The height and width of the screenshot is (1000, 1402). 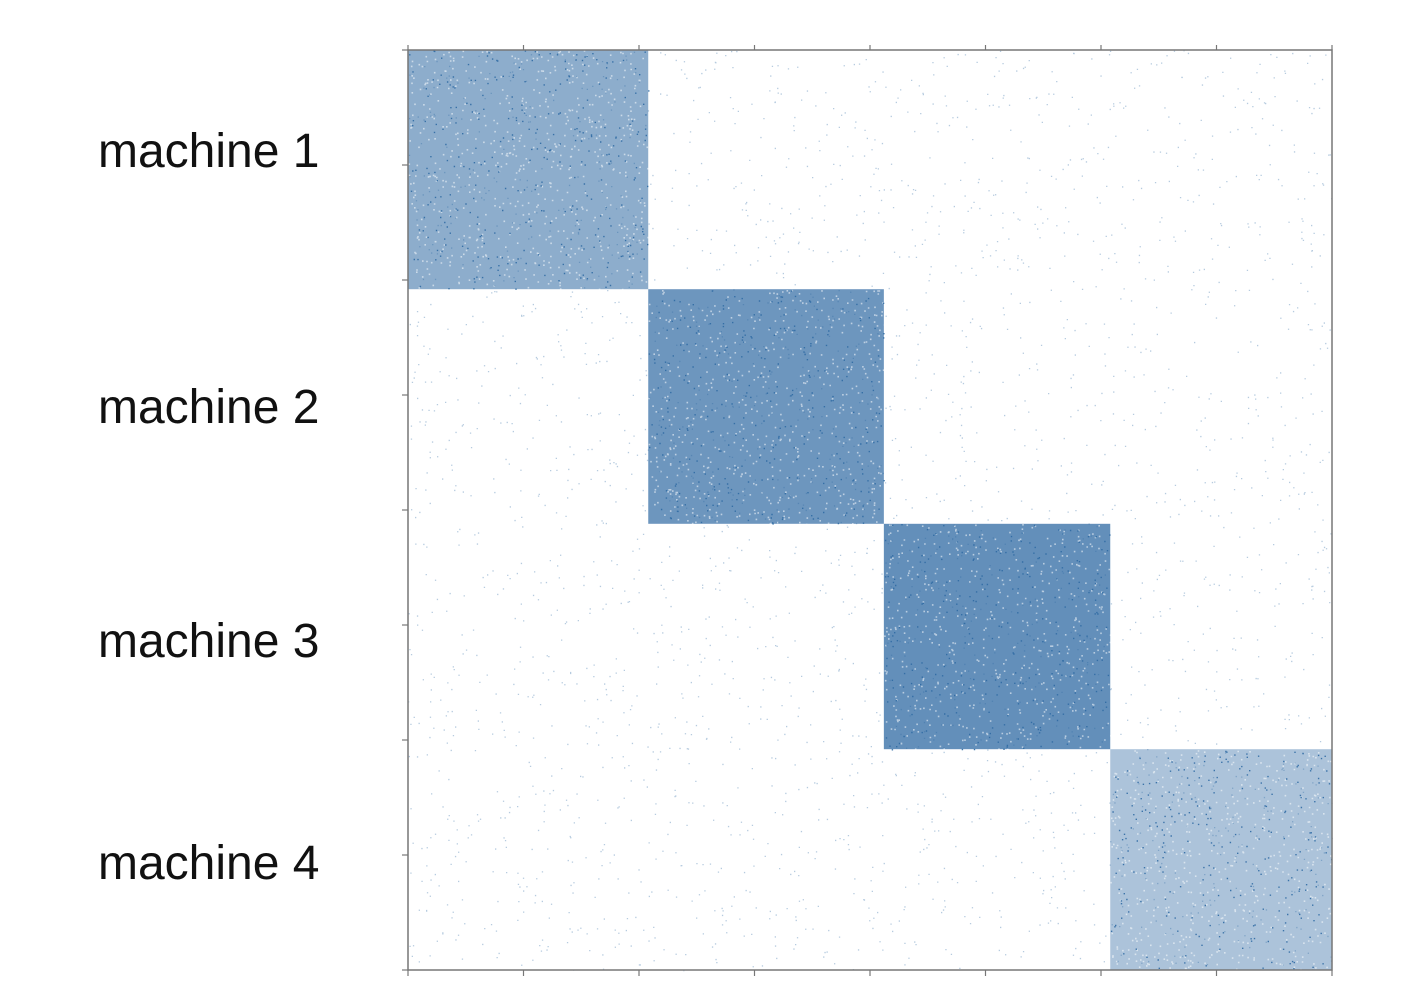 I want to click on block-2-fill, so click(x=766, y=406).